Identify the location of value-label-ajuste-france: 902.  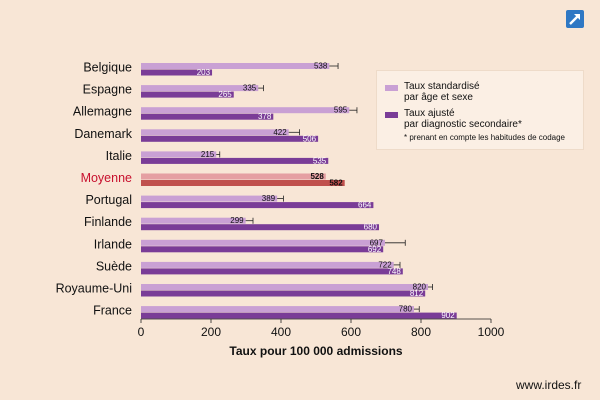
(448, 315).